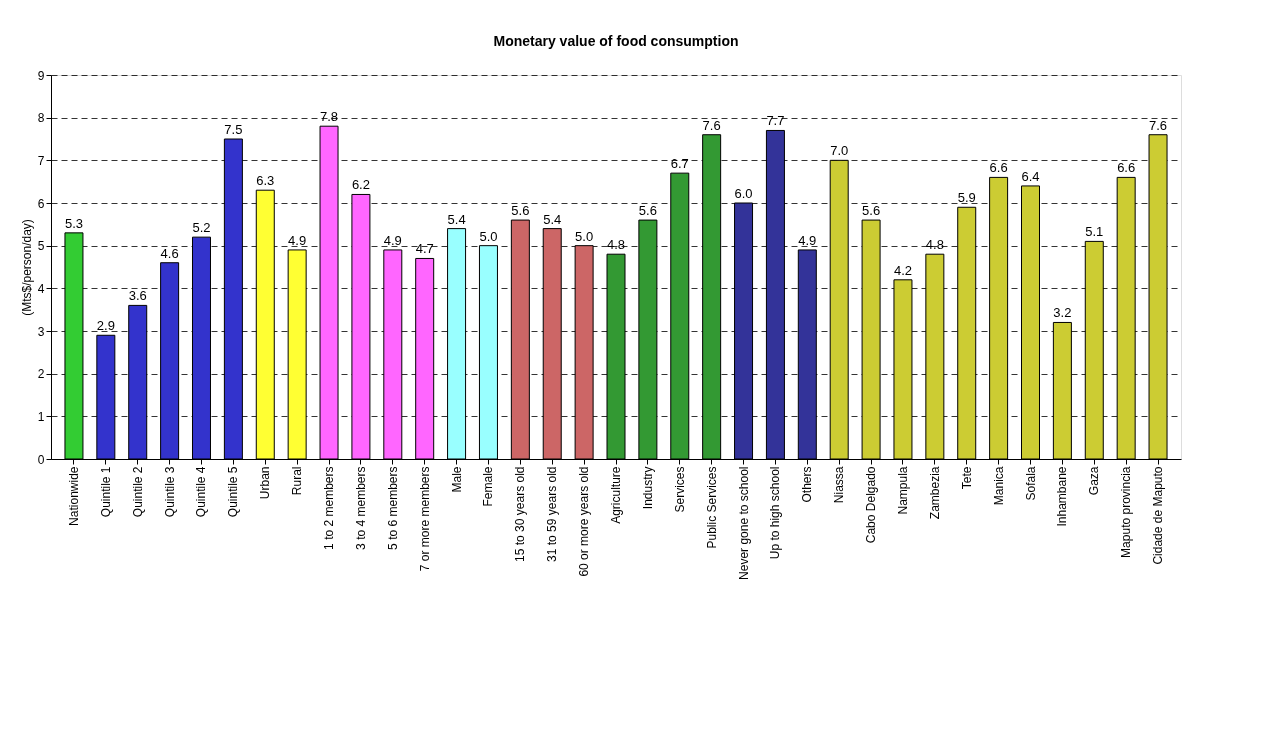 This screenshot has width=1261, height=739. Describe the element at coordinates (775, 121) in the screenshot. I see `data-label: 7.7` at that location.